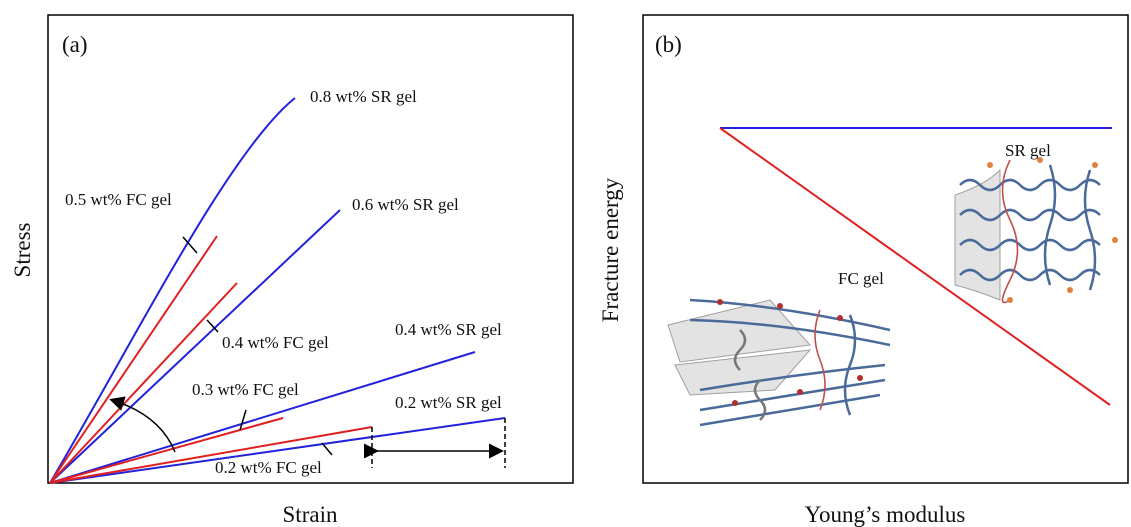 This screenshot has width=1131, height=527. I want to click on annotation: SR gel, so click(1028, 150).